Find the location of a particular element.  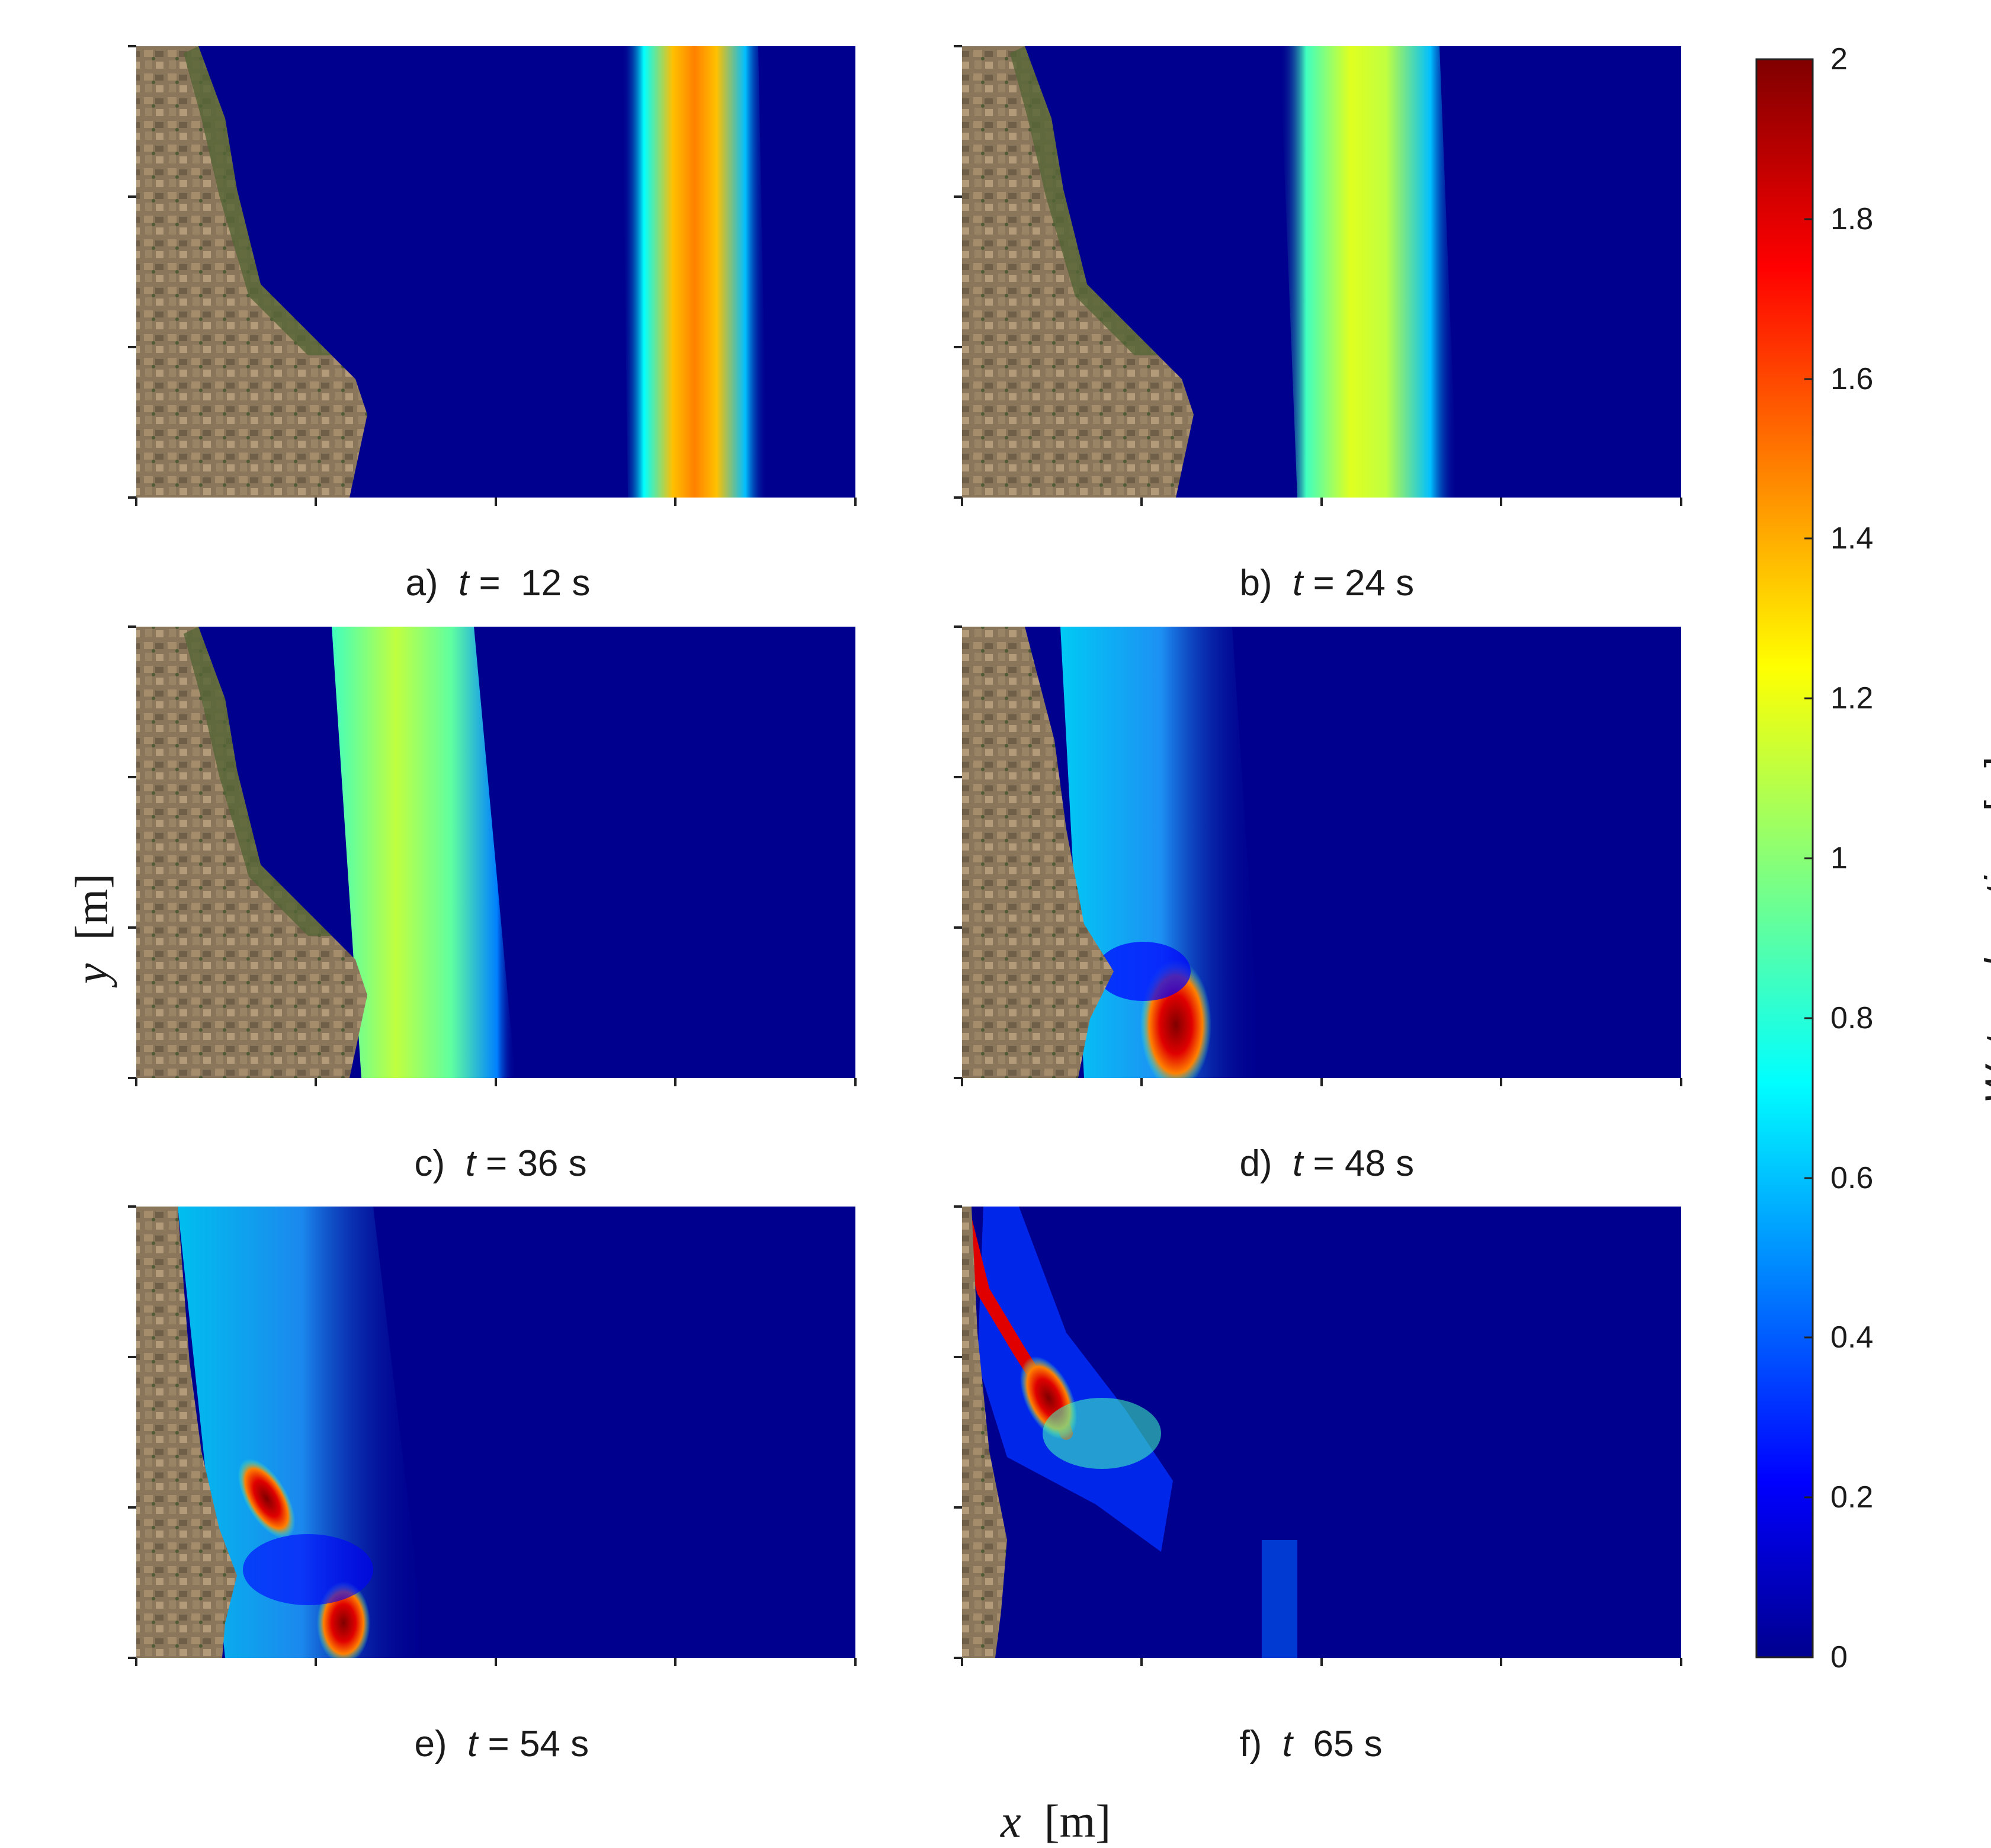

colorbar-tick-label: 0 is located at coordinates (1839, 1657).